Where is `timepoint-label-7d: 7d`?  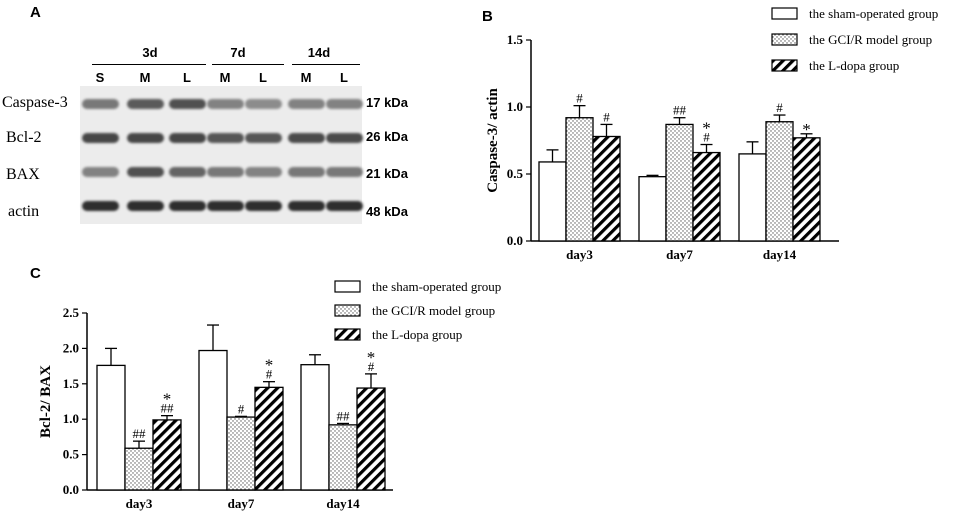
timepoint-label-7d: 7d is located at coordinates (238, 52).